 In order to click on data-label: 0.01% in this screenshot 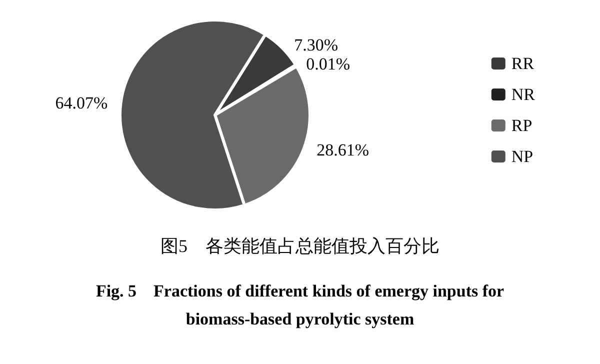, I will do `click(328, 64)`.